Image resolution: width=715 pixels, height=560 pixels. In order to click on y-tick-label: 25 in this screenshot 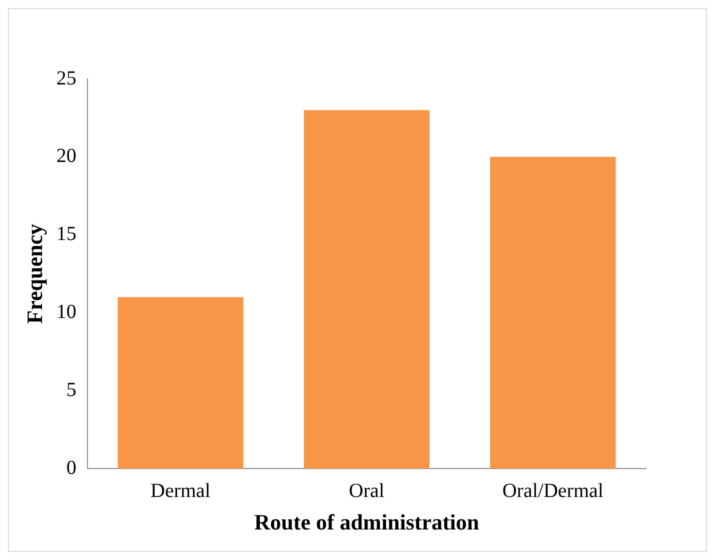, I will do `click(66, 78)`.